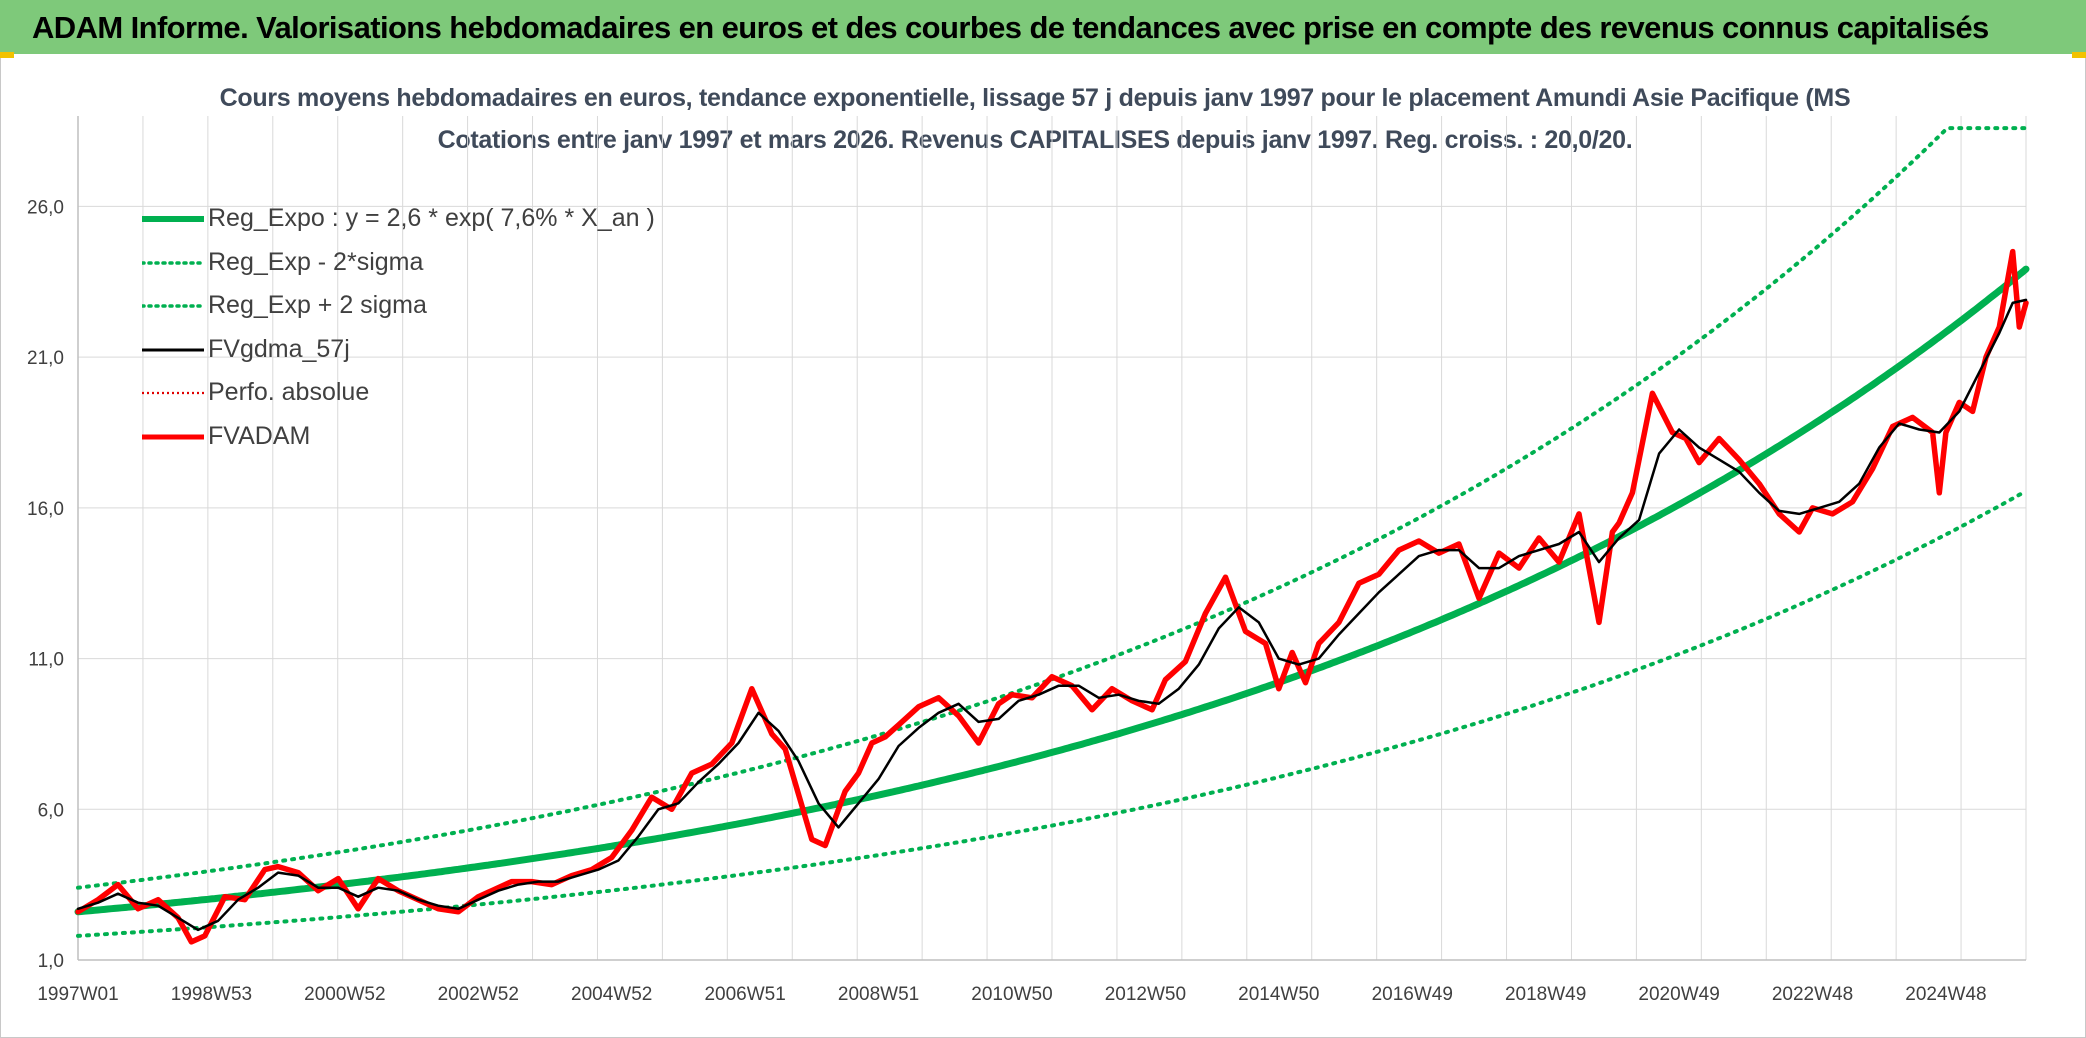 The image size is (2086, 1038). Describe the element at coordinates (878, 994) in the screenshot. I see `x-tick-label: 2008W51` at that location.